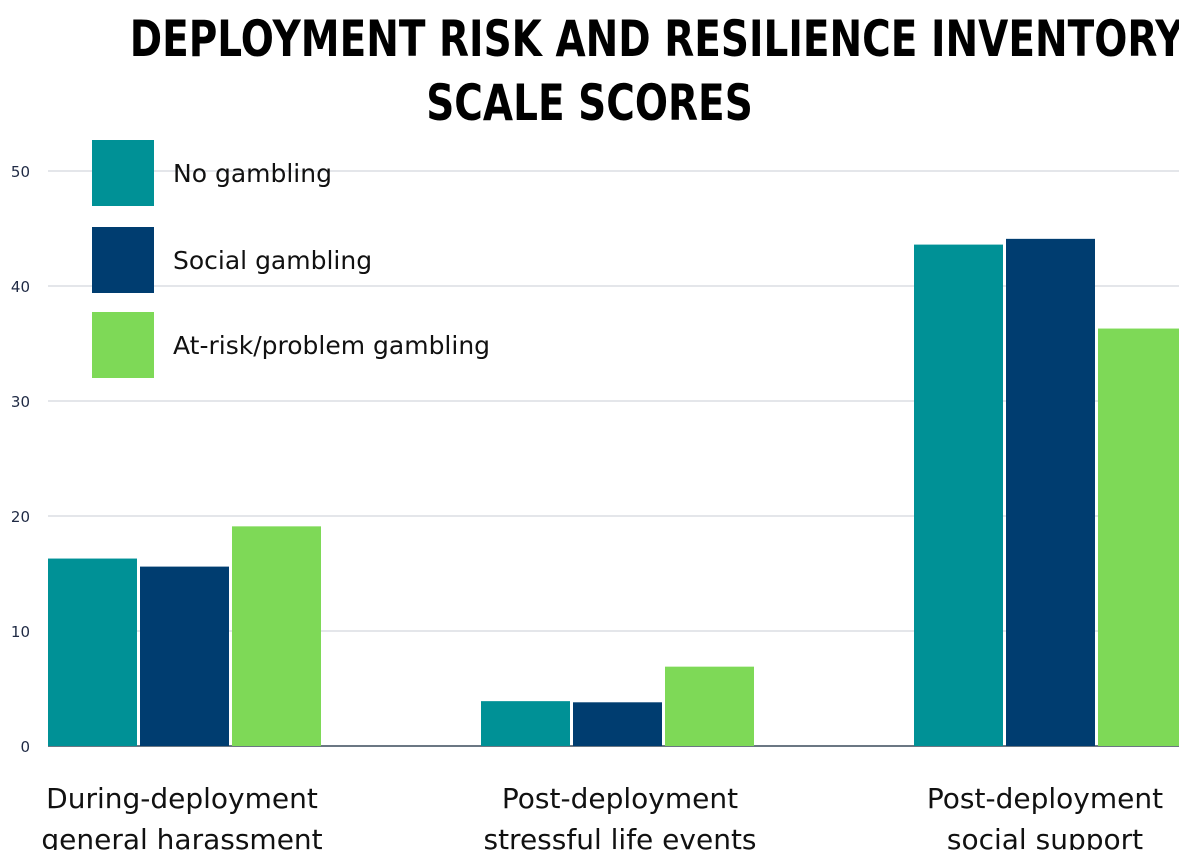  Describe the element at coordinates (589, 103) in the screenshot. I see `chart-title-line-2: SCALE SCORES` at that location.